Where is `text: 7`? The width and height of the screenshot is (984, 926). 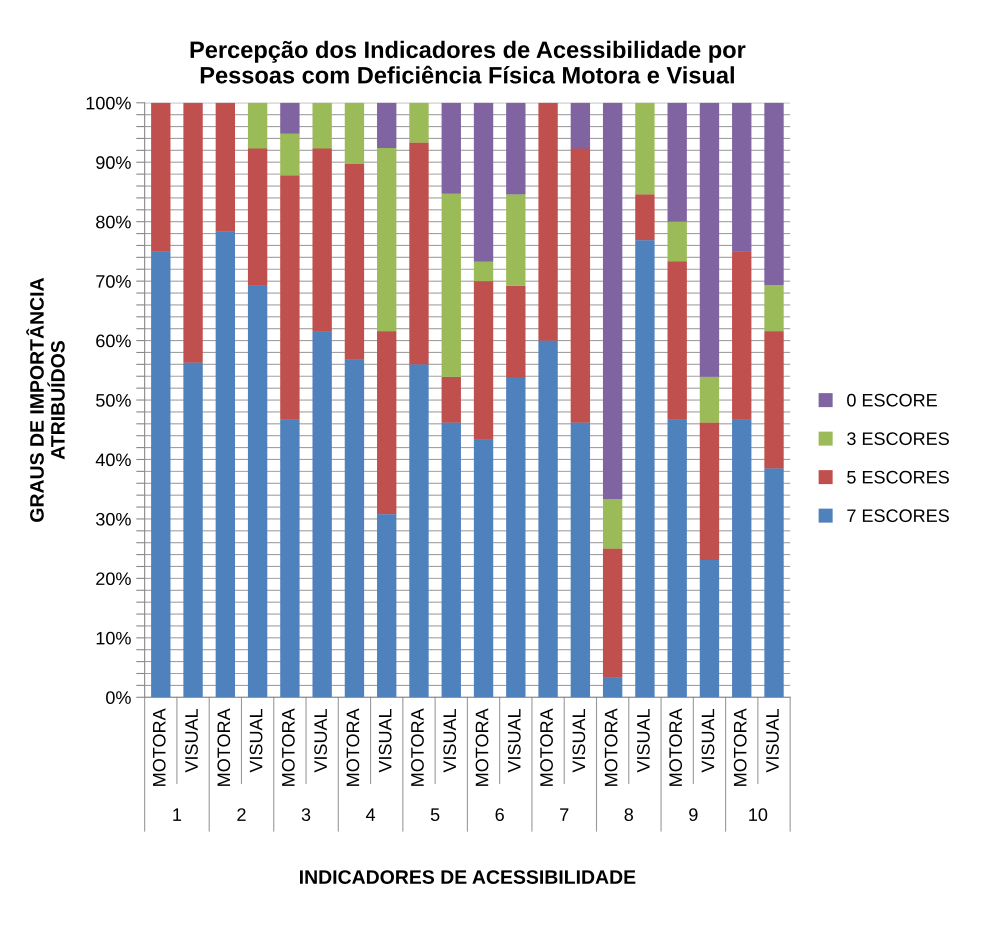 text: 7 is located at coordinates (564, 814).